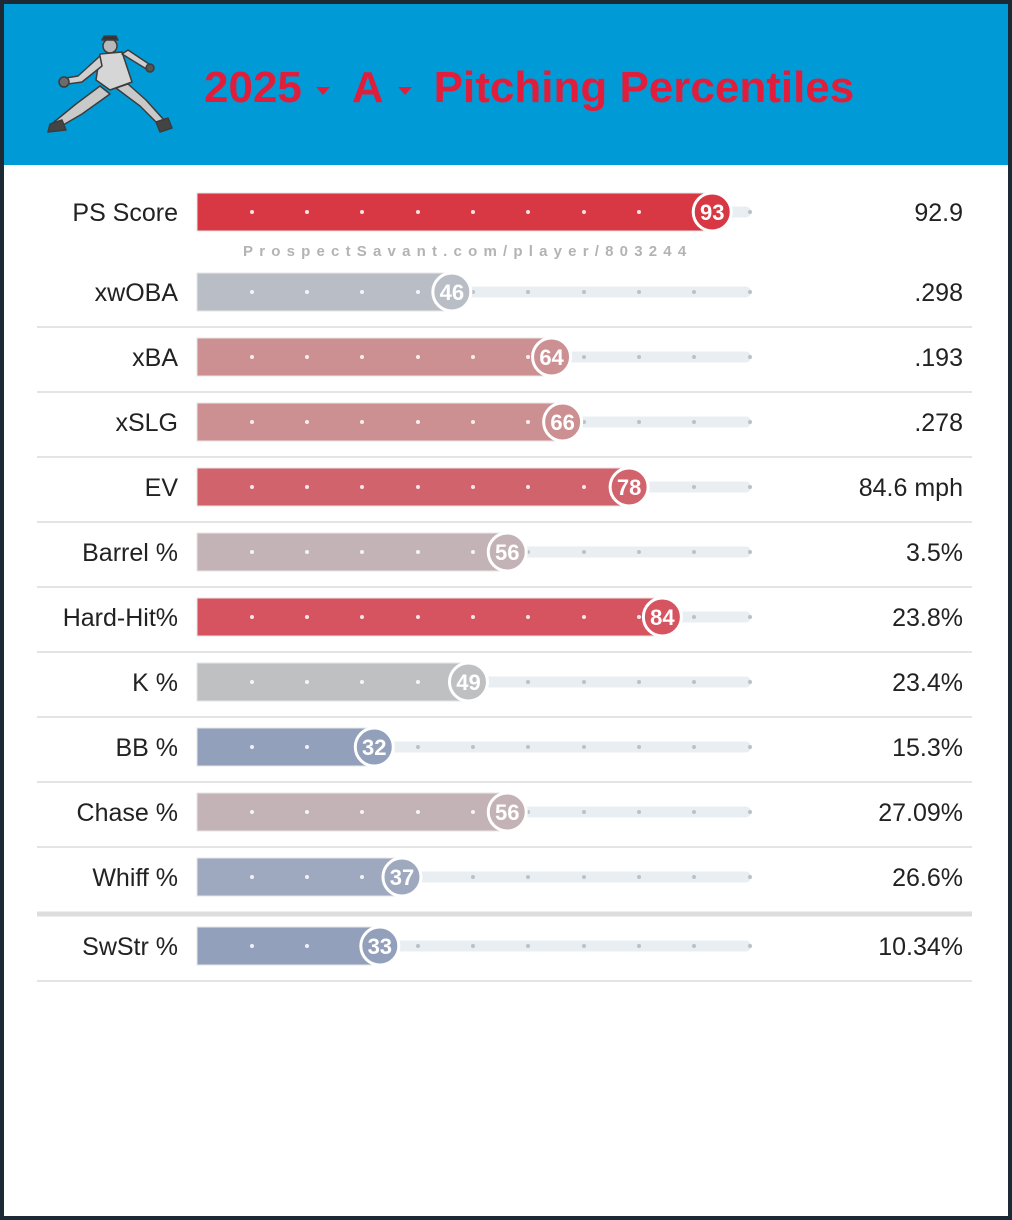  What do you see at coordinates (155, 358) in the screenshot?
I see `label-xba: xBA` at bounding box center [155, 358].